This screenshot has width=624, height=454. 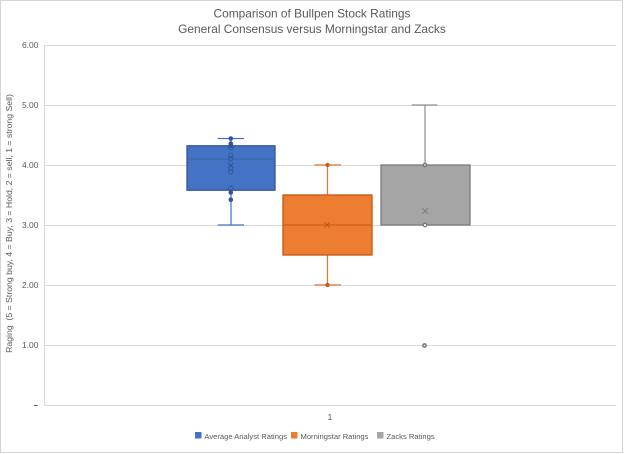 What do you see at coordinates (30, 45) in the screenshot?
I see `svg-text: 6.00` at bounding box center [30, 45].